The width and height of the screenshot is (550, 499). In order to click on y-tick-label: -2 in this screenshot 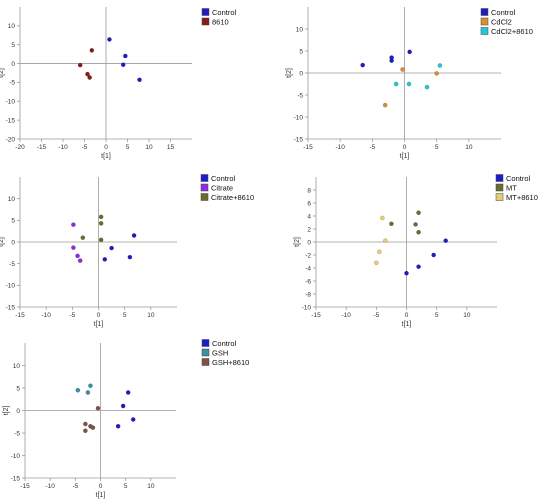, I will do `click(308, 255)`.